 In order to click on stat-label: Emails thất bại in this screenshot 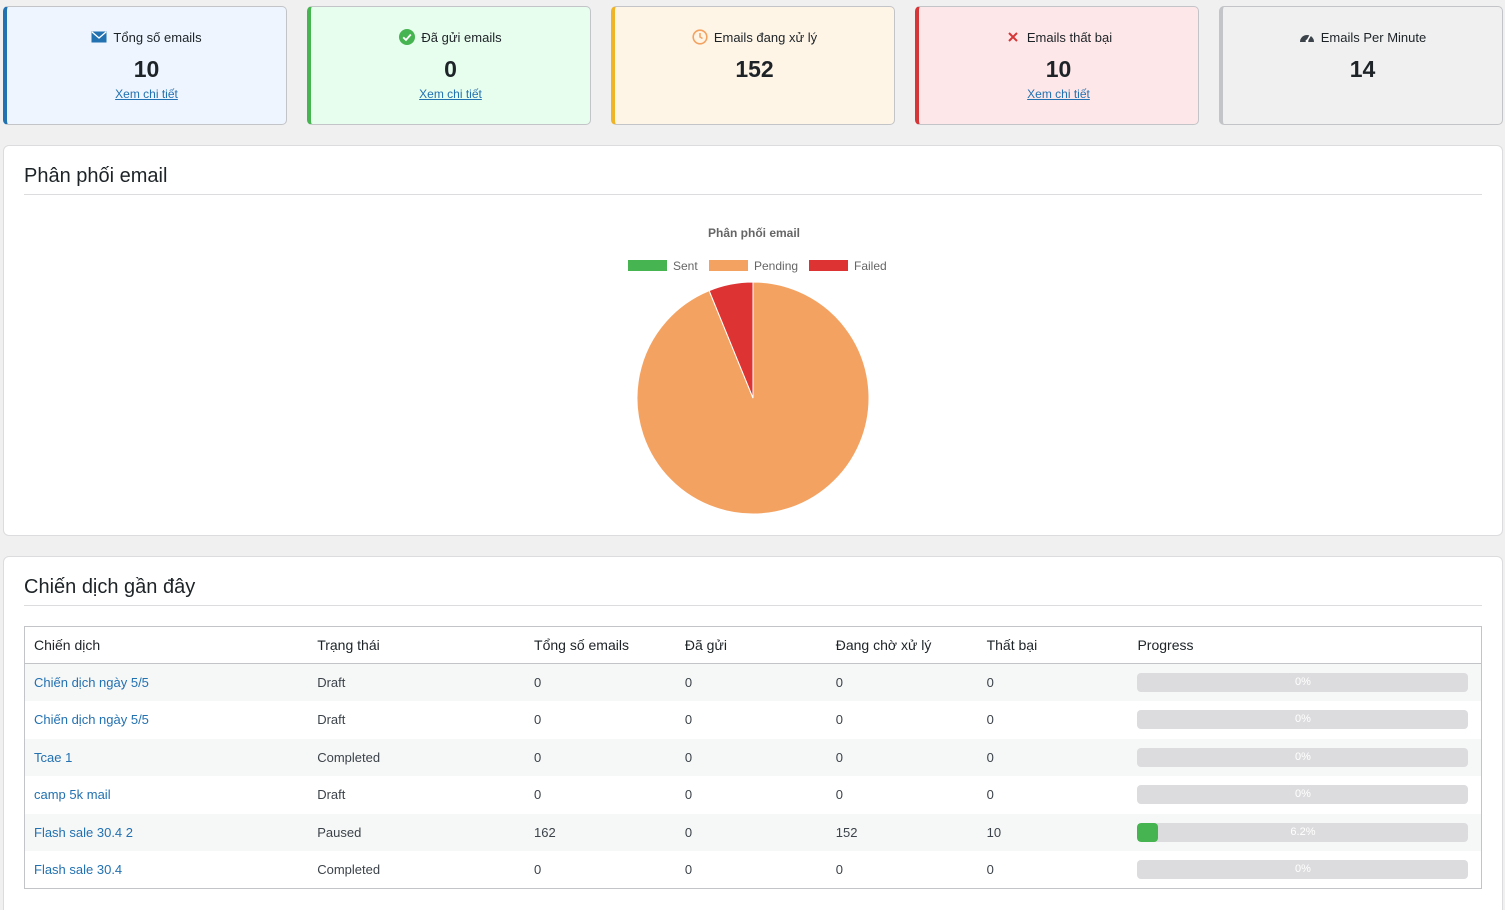, I will do `click(1069, 37)`.